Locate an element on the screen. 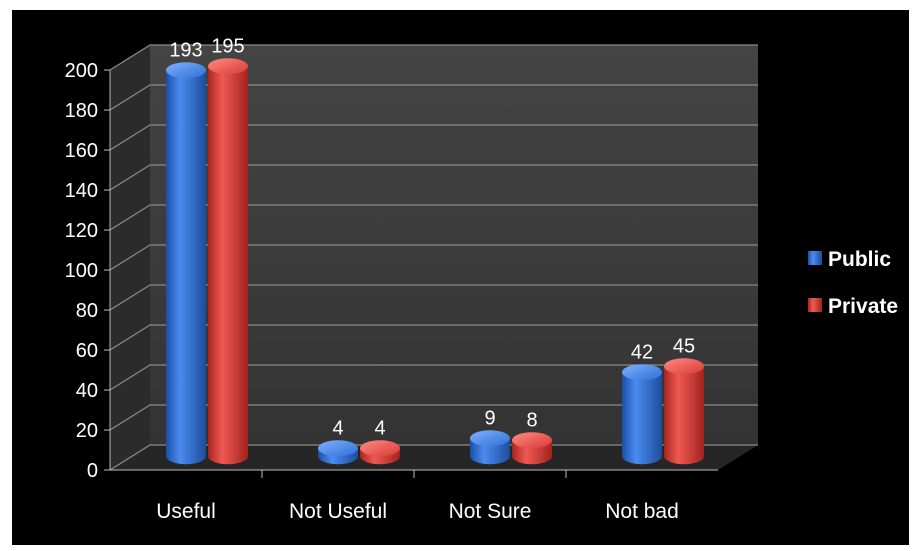 This screenshot has width=913, height=551. category-label: Useful is located at coordinates (186, 511).